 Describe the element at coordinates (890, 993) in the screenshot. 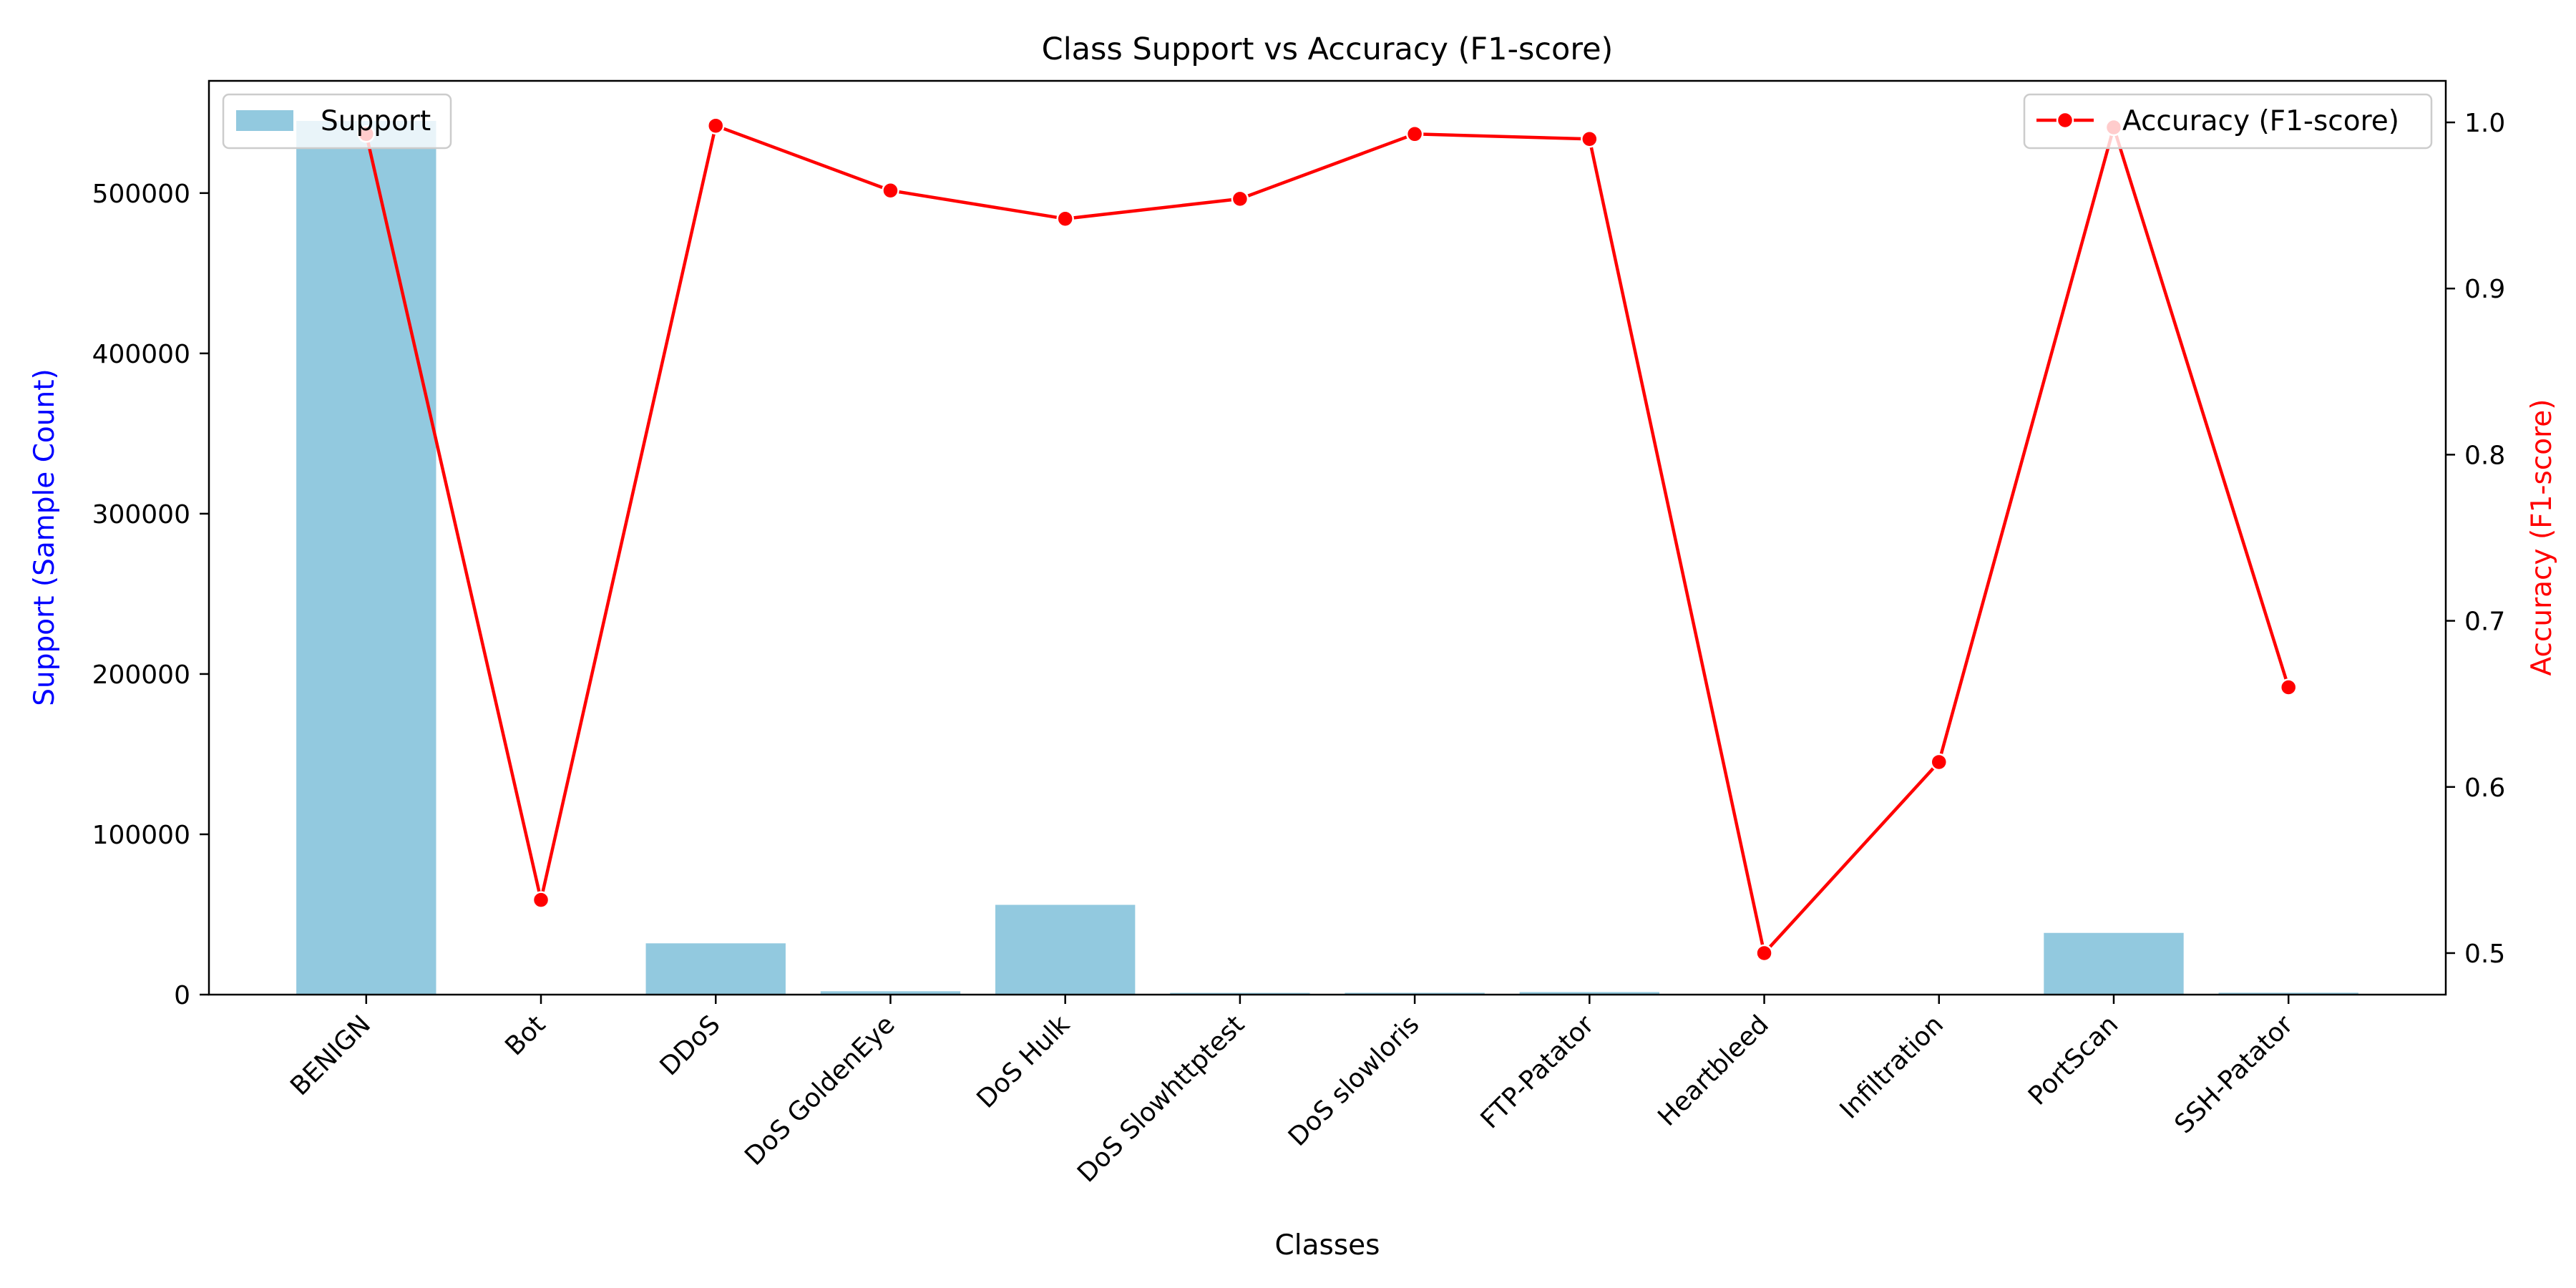

I see `bar-dos-goldeneye` at that location.